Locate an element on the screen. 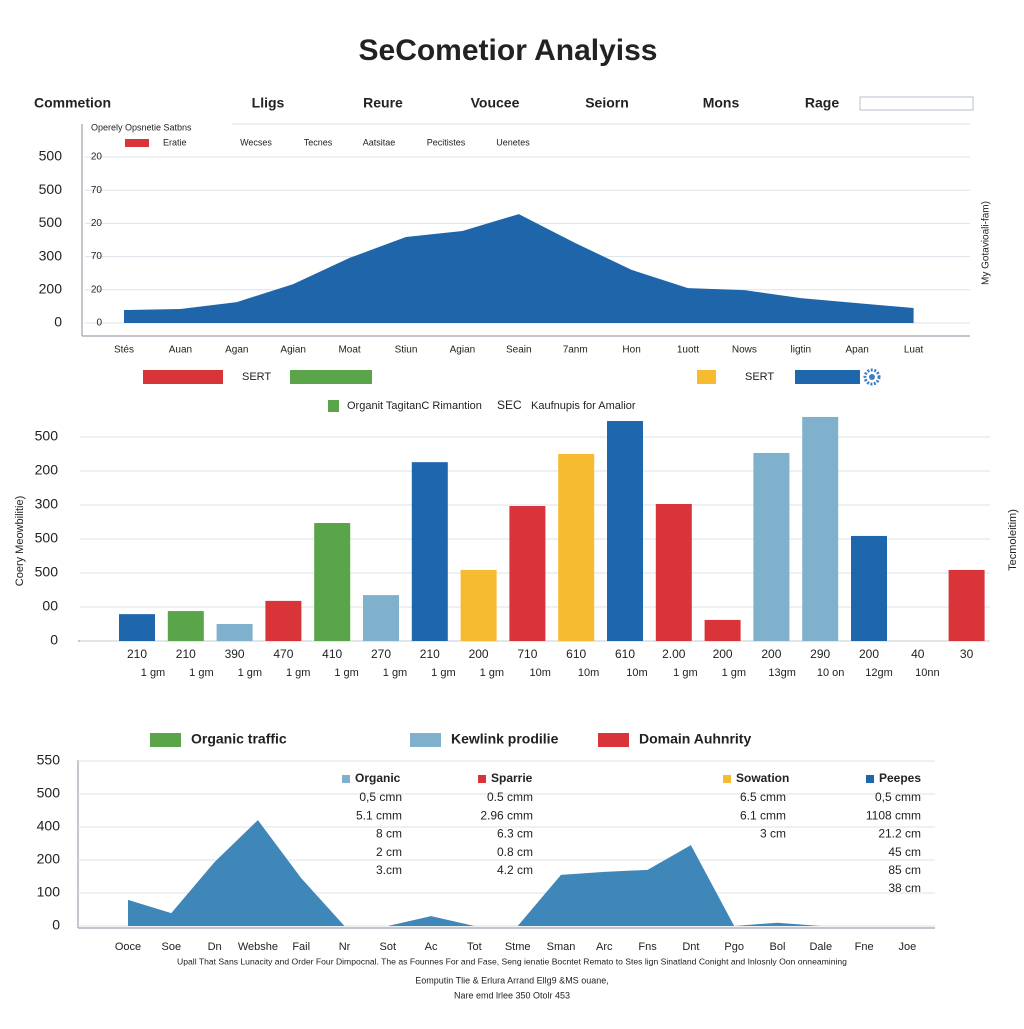 The height and width of the screenshot is (1029, 1024). x-tick-label: Webshe is located at coordinates (258, 947).